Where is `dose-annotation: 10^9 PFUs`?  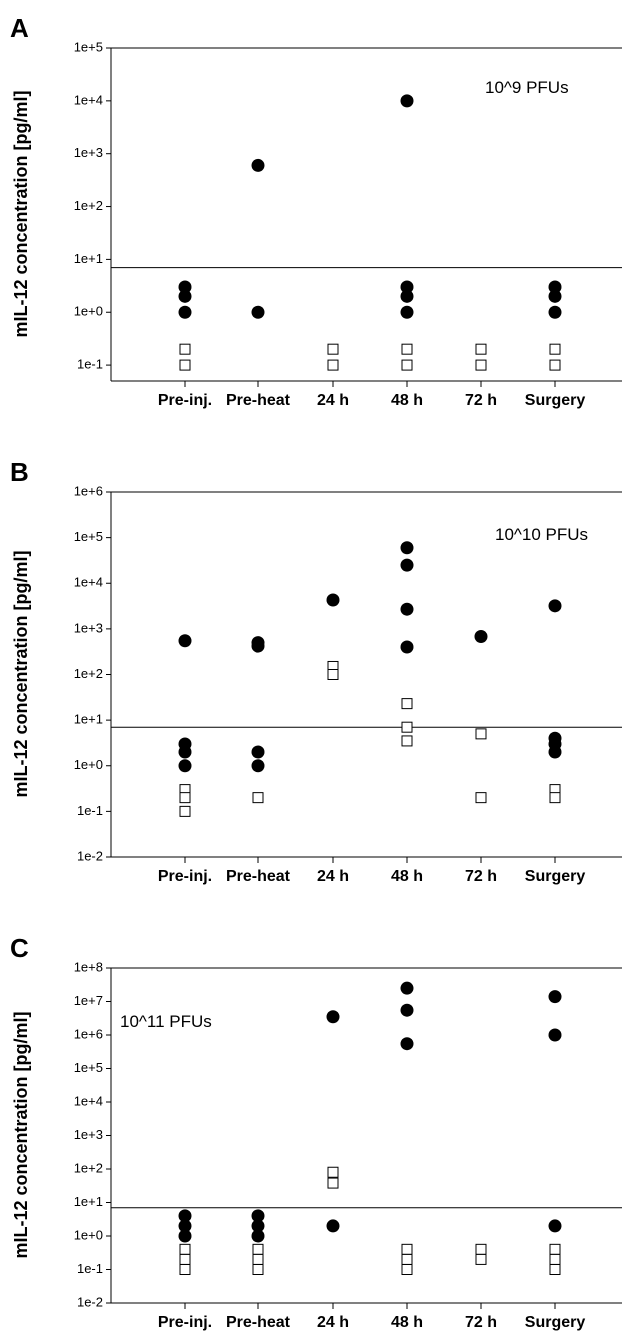
dose-annotation: 10^9 PFUs is located at coordinates (527, 87).